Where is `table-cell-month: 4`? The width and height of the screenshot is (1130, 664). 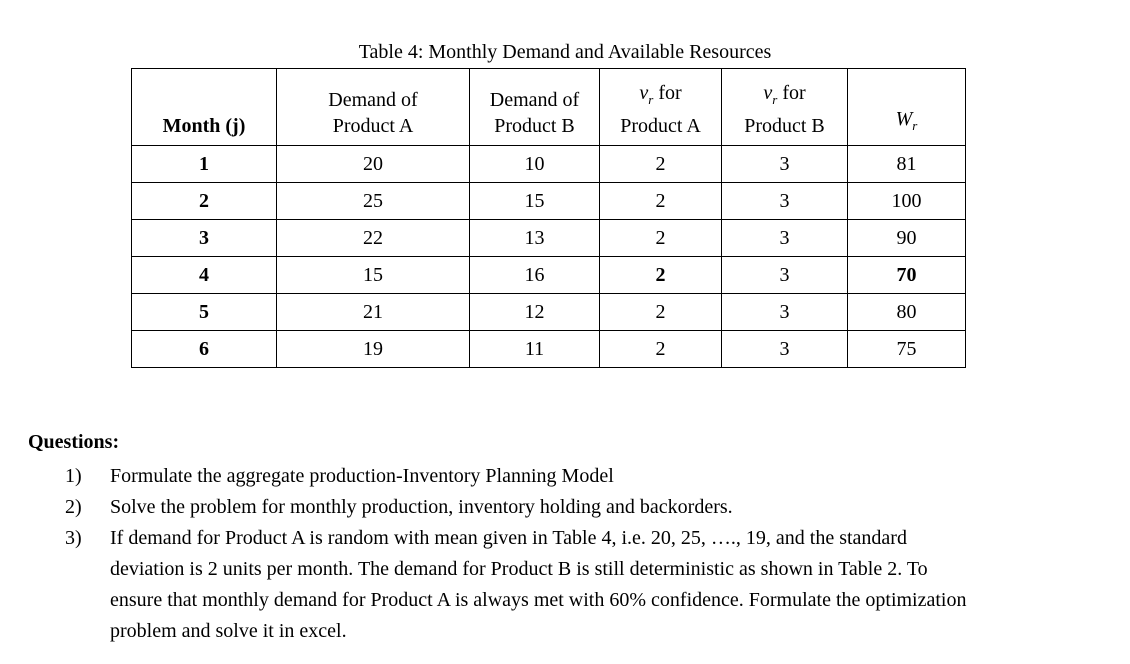
table-cell-month: 4 is located at coordinates (204, 275).